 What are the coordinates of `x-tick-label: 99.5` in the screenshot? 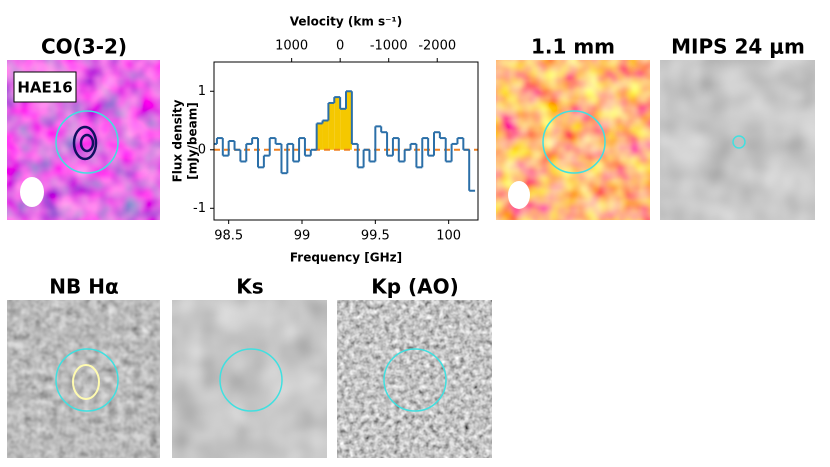 It's located at (375, 236).